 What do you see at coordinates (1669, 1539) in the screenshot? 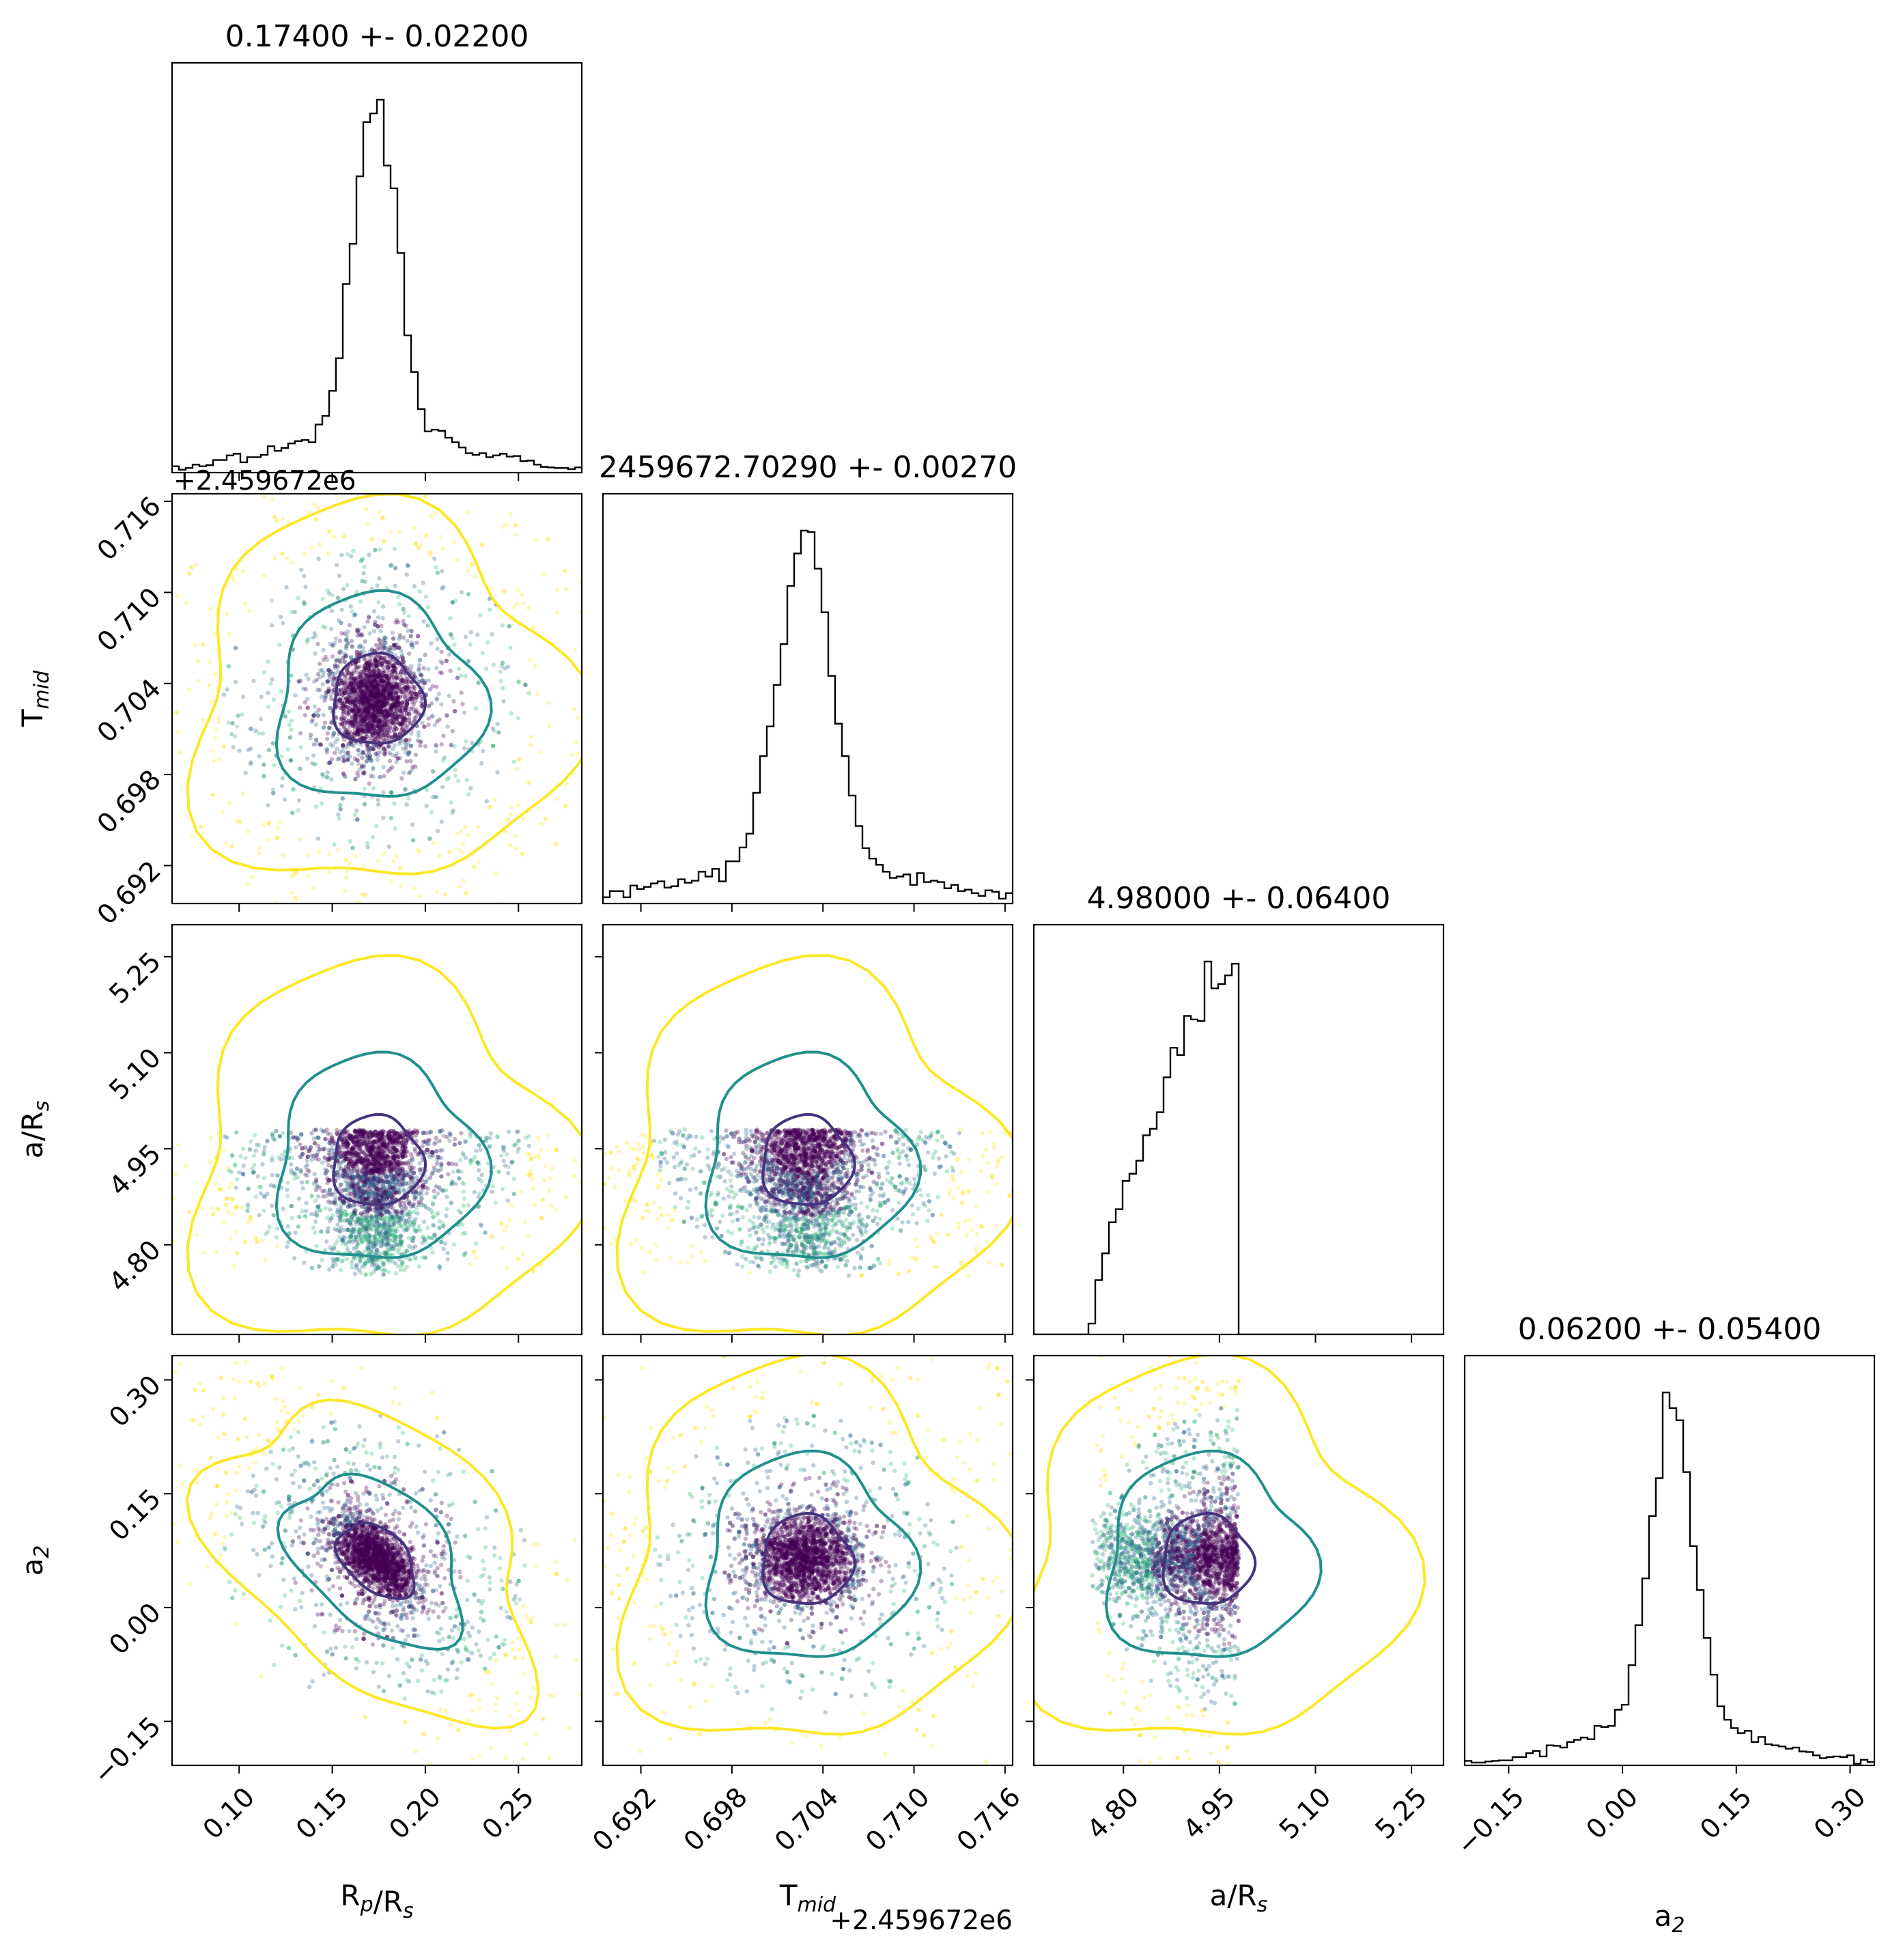
I see `histogram-panel-a2: 0.06200 +- 0.05400` at bounding box center [1669, 1539].